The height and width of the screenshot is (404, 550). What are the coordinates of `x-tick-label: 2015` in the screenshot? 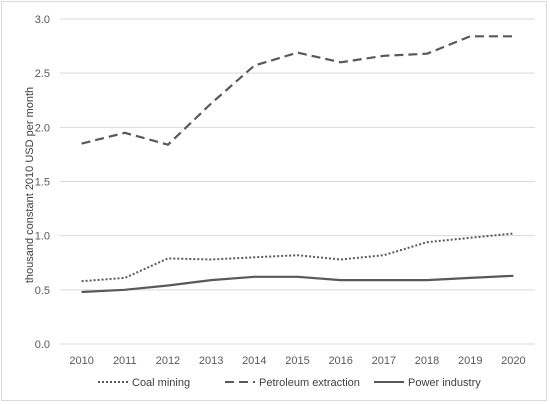 It's located at (297, 361).